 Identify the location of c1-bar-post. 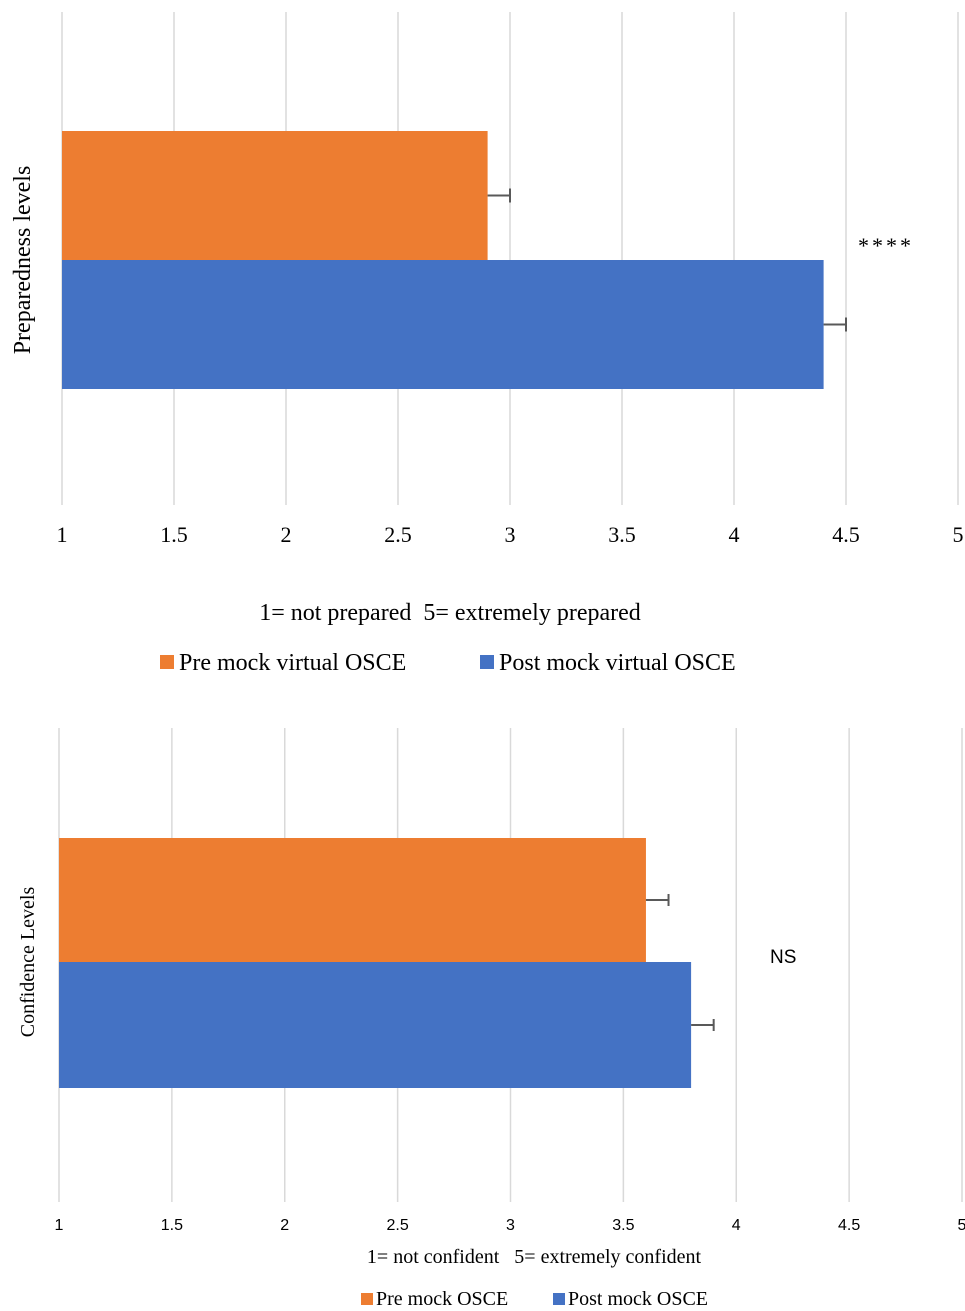
(443, 324).